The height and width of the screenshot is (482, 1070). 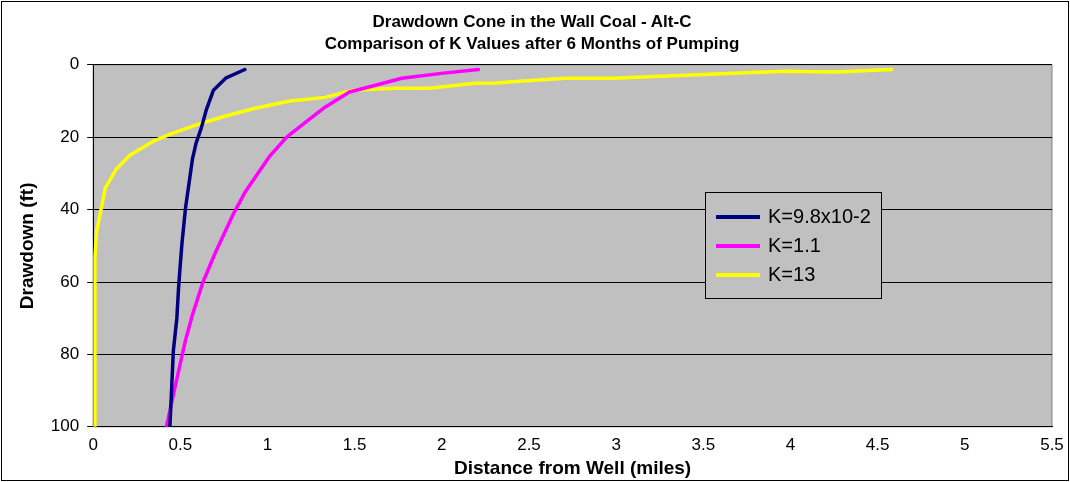 I want to click on legend-label: K=13, so click(x=792, y=275).